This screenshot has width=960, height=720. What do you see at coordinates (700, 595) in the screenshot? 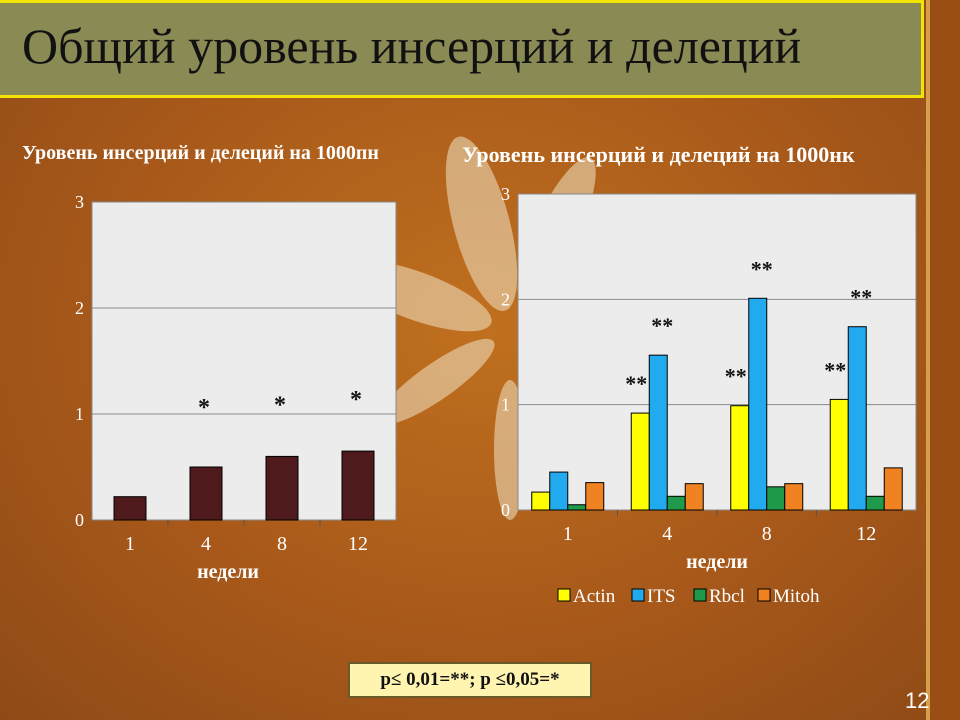
I see `legend-swatch-rbcl` at bounding box center [700, 595].